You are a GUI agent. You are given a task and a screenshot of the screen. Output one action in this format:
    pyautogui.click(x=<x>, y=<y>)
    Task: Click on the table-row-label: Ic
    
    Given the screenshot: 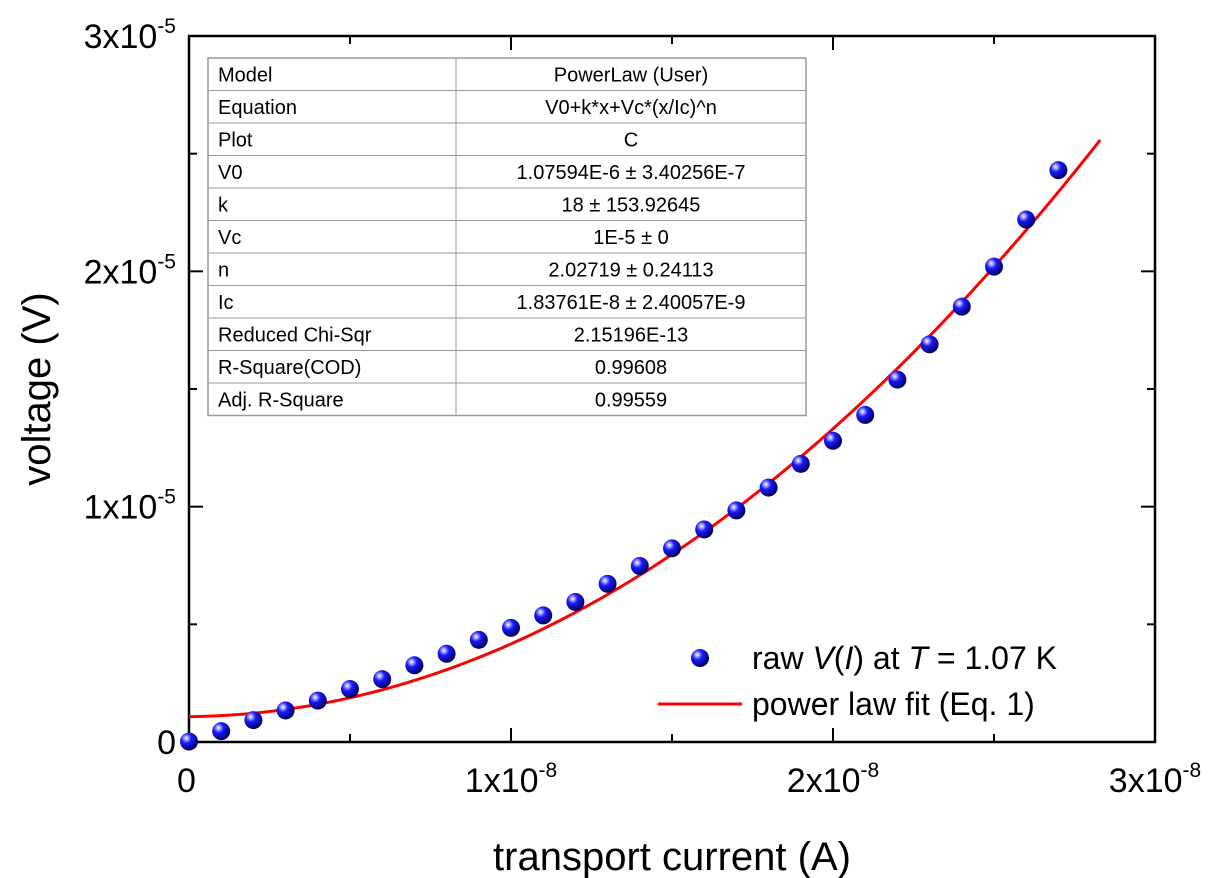 What is the action you would take?
    pyautogui.click(x=226, y=303)
    